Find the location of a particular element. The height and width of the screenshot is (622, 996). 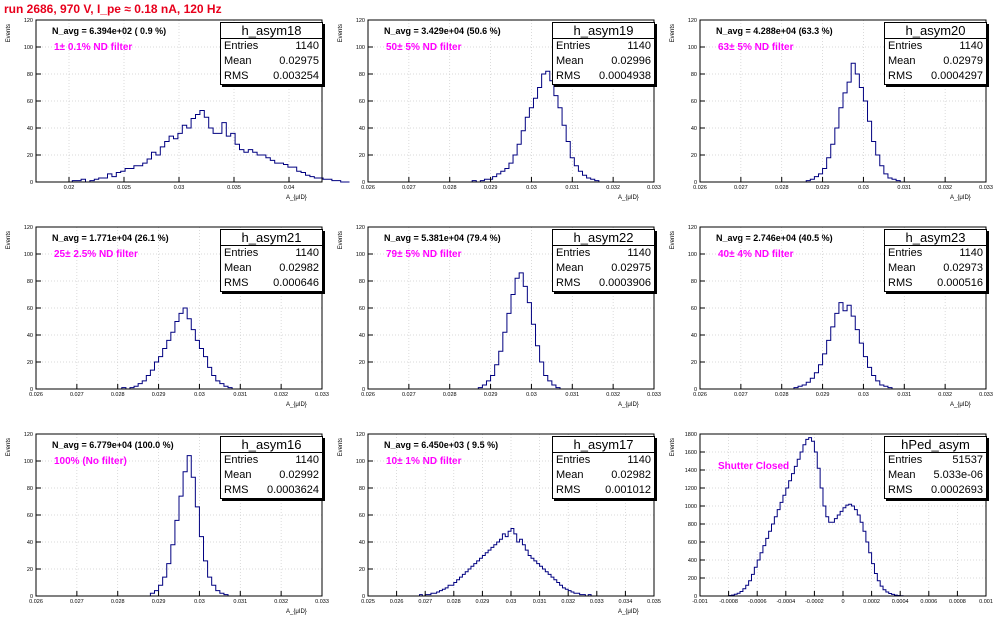

stats-row: RMS 0.001012 is located at coordinates (603, 490).